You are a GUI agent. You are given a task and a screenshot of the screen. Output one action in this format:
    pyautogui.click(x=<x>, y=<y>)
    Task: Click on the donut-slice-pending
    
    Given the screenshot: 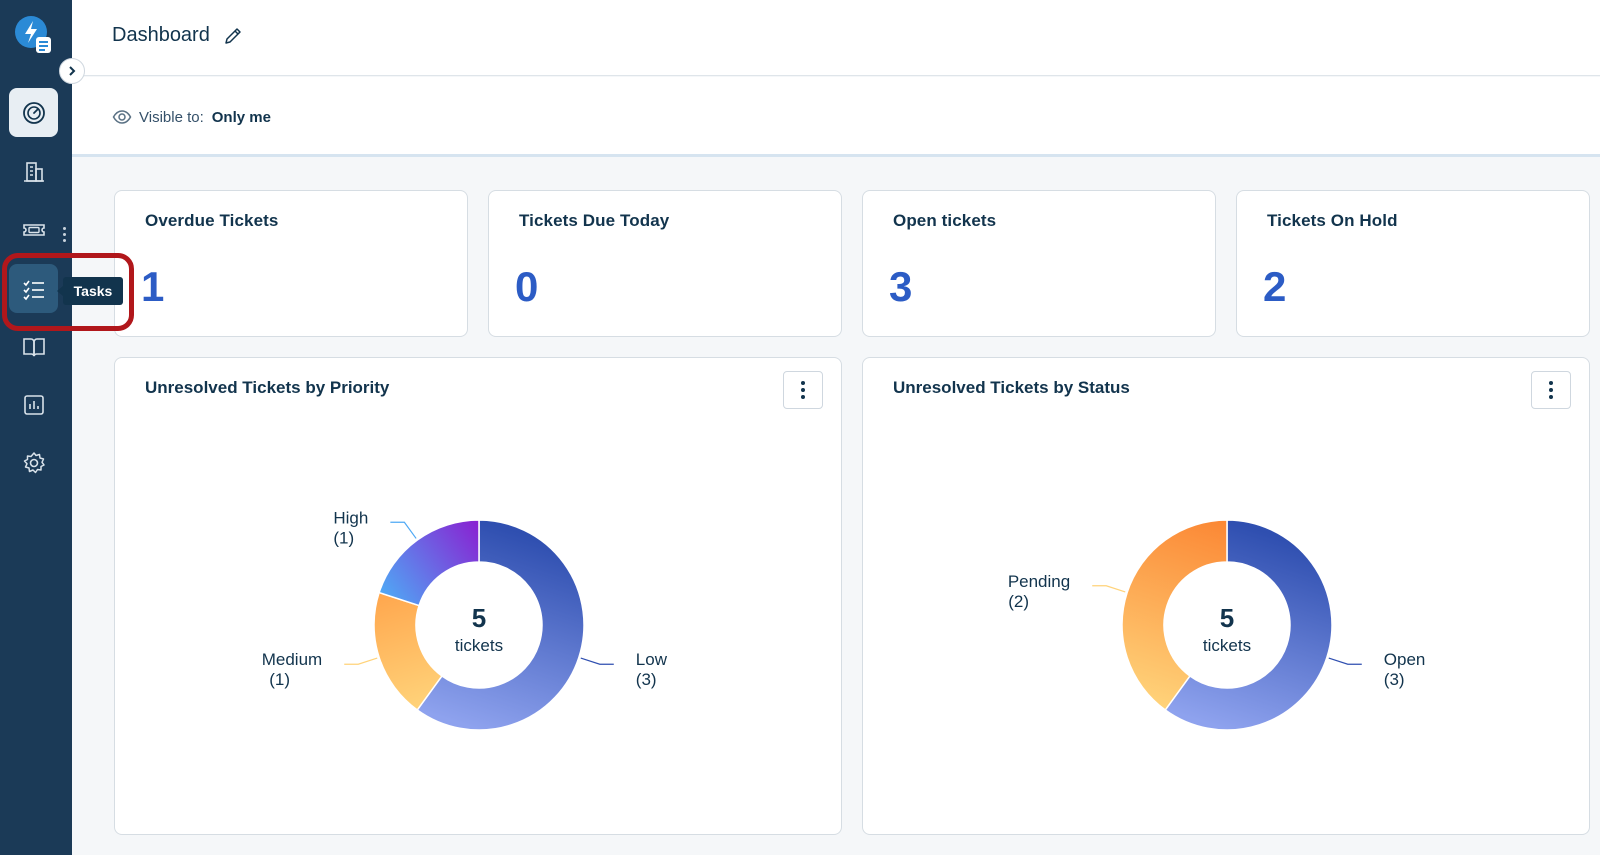 What is the action you would take?
    pyautogui.click(x=1174, y=615)
    